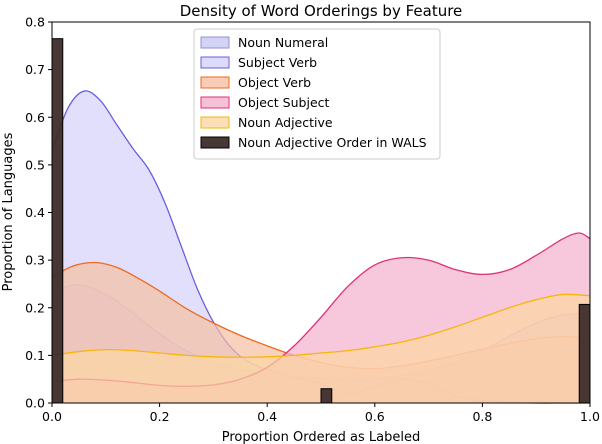 The width and height of the screenshot is (602, 444). I want to click on legend-label: Noun Adjective, so click(285, 122).